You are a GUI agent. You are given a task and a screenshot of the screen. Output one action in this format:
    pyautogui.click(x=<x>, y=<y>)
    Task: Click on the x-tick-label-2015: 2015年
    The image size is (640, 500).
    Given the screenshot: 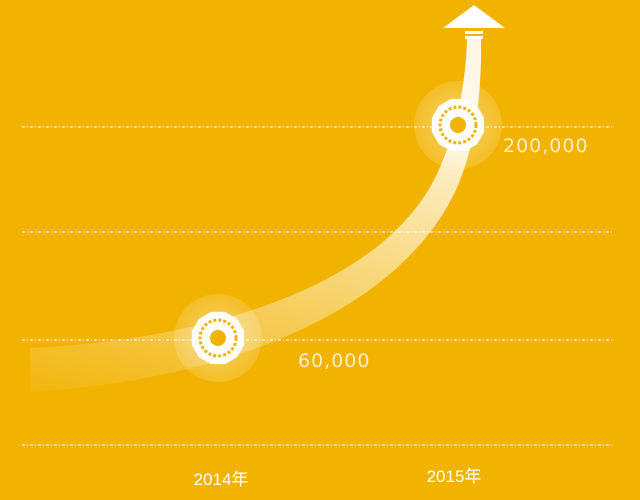 What is the action you would take?
    pyautogui.click(x=454, y=476)
    